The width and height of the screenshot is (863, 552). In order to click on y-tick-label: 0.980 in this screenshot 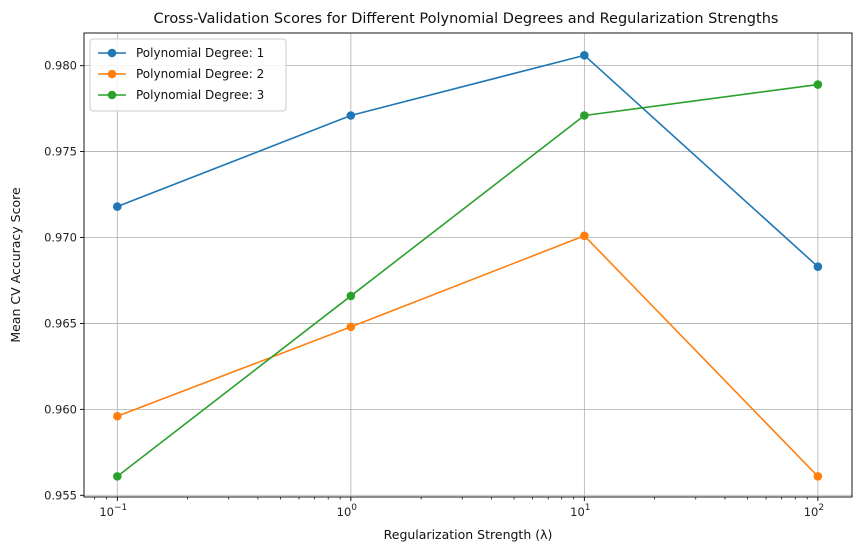, I will do `click(60, 66)`.